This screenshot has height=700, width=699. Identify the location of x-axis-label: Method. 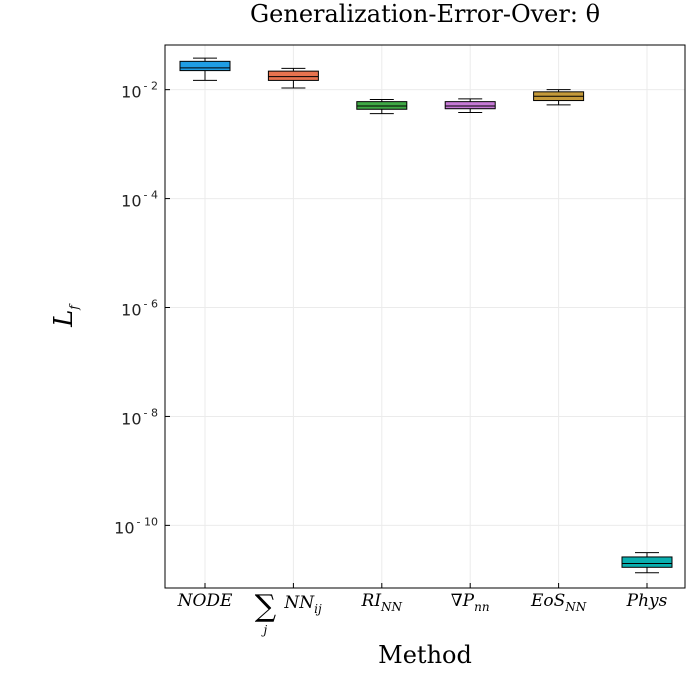
(425, 655).